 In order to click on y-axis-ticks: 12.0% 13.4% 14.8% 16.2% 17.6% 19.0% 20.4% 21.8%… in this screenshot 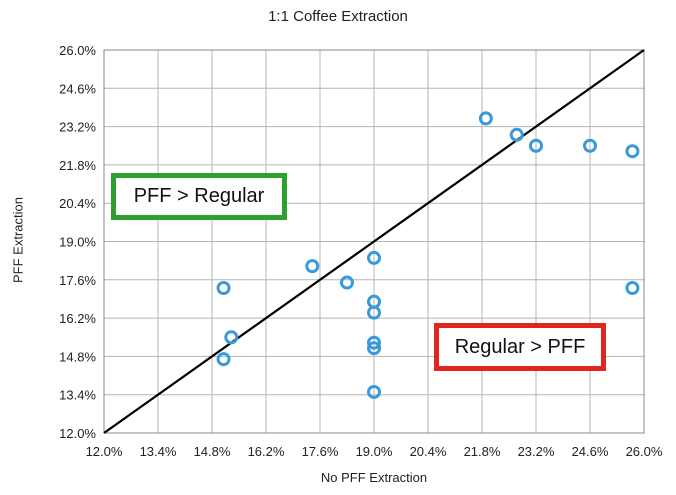, I will do `click(77, 242)`.